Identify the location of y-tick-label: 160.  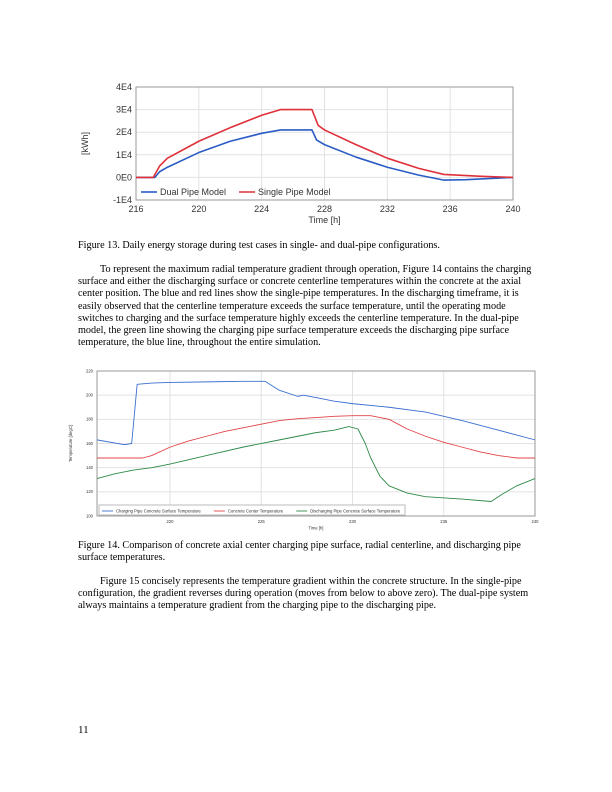
(90, 443).